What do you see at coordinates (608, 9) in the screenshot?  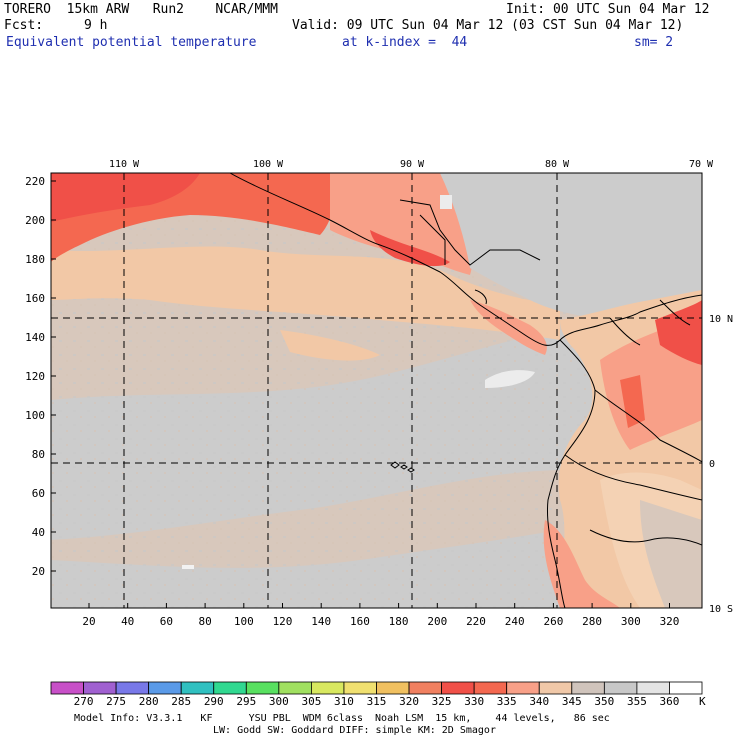 I see `init-time: Init: 00 UTC Sun 04 Mar 12` at bounding box center [608, 9].